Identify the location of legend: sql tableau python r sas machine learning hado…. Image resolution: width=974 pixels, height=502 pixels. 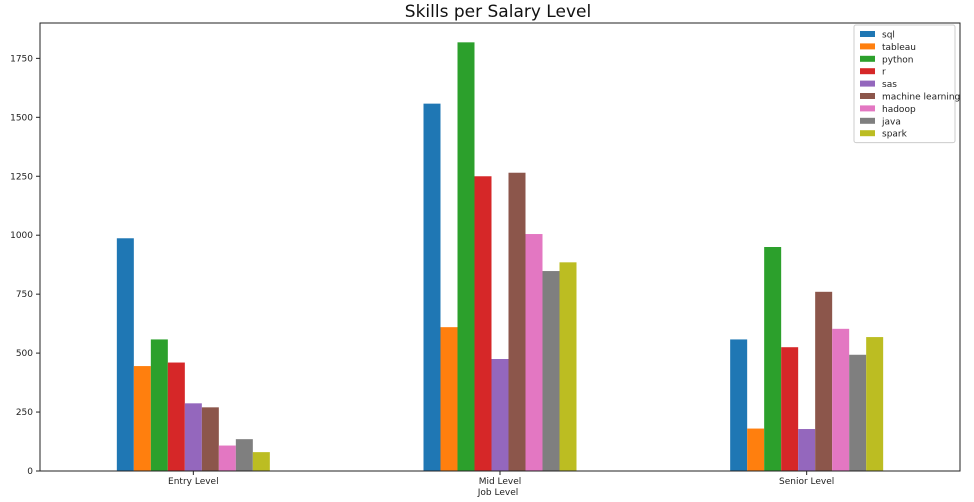
(906, 84).